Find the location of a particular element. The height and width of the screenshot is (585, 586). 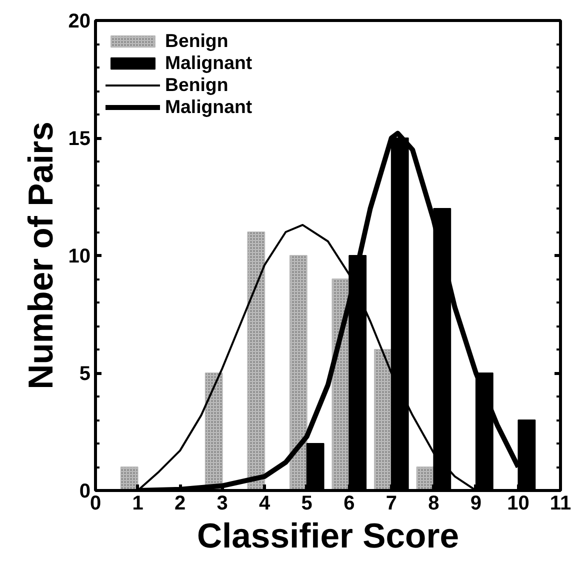

x-tick-label: 10 is located at coordinates (518, 503).